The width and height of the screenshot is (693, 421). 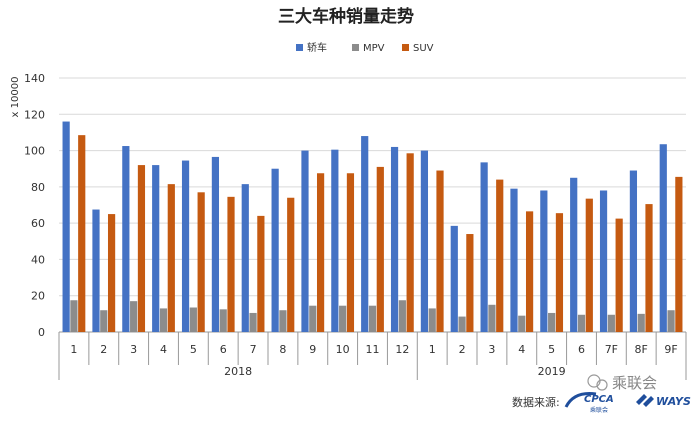 What do you see at coordinates (673, 401) in the screenshot?
I see `ways-logo-text: WAYS` at bounding box center [673, 401].